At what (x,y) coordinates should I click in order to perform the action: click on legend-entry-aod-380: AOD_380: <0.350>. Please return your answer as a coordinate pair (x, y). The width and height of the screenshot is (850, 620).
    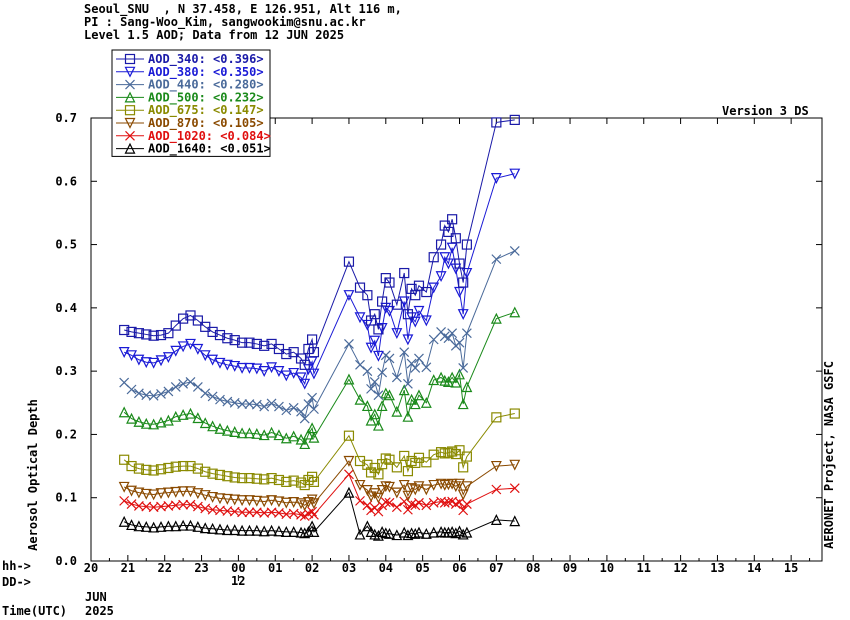
    Looking at the image, I should click on (206, 72).